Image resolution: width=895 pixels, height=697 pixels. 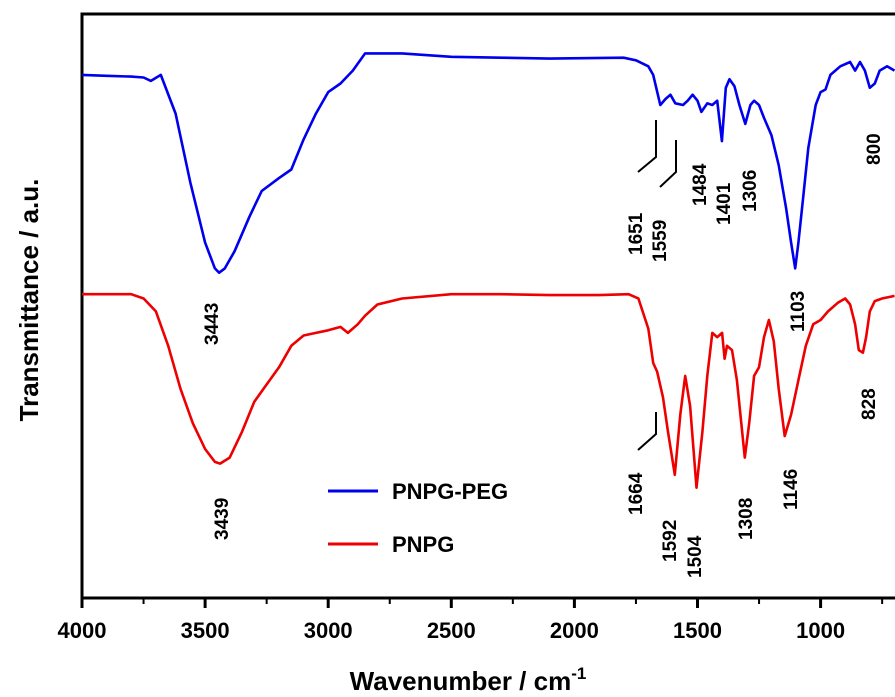 I want to click on x-axis-title: Wavenumber / cm-1, so click(x=468, y=680).